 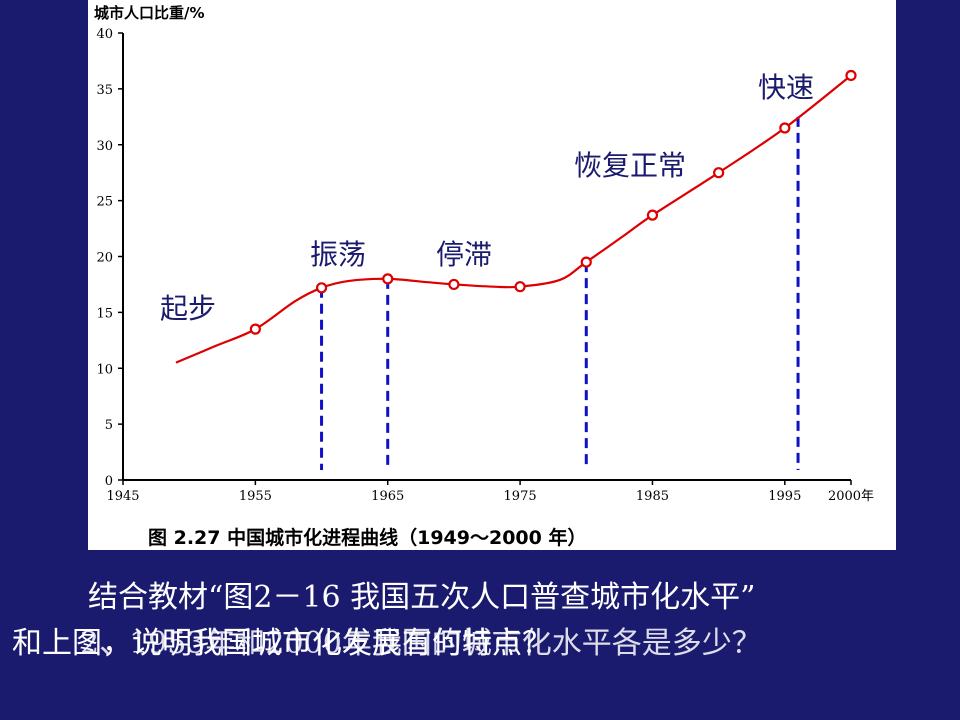 What do you see at coordinates (104, 313) in the screenshot?
I see `y-tick-label: 15` at bounding box center [104, 313].